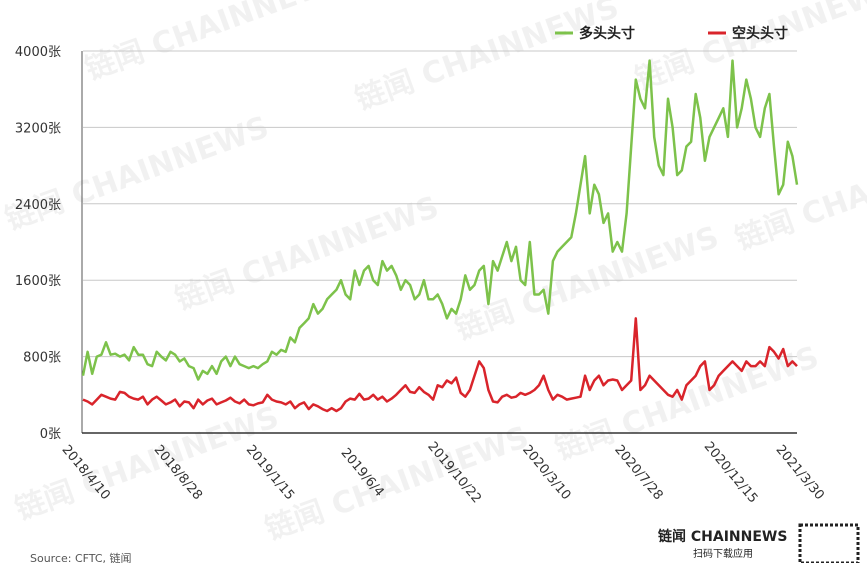 The width and height of the screenshot is (867, 563). Describe the element at coordinates (723, 553) in the screenshot. I see `logo-sub: 扫码下载应用` at that location.